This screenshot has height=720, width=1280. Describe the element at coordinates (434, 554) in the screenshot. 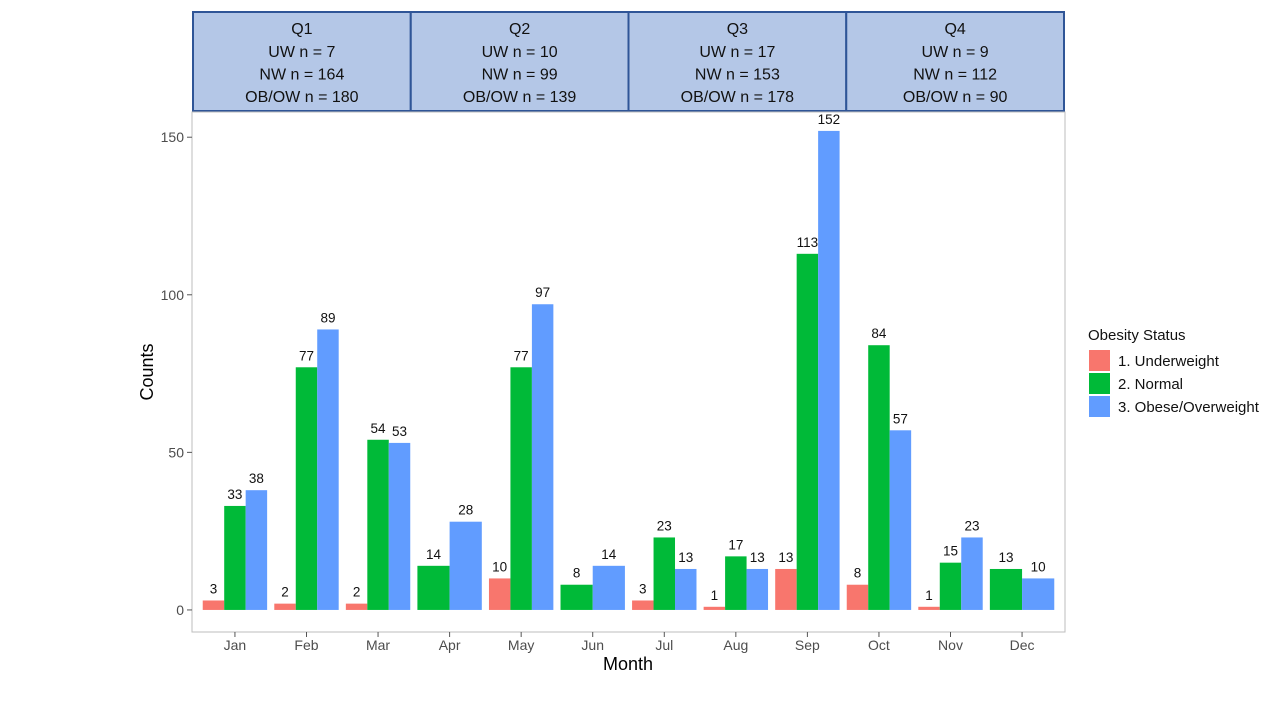

I see `data-label: 14` at that location.